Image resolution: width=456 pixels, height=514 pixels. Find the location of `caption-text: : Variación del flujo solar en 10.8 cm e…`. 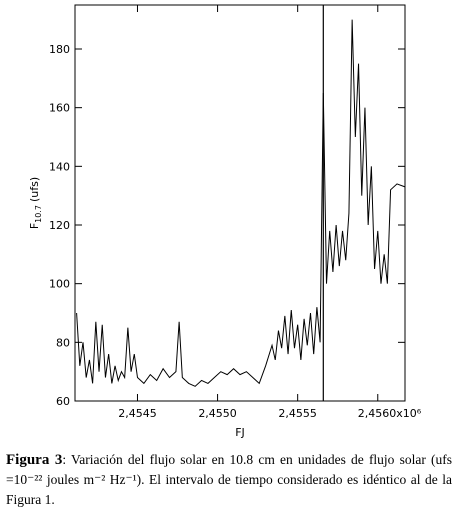

caption-text: : Variación del flujo solar en 10.8 cm e… is located at coordinates (229, 479).